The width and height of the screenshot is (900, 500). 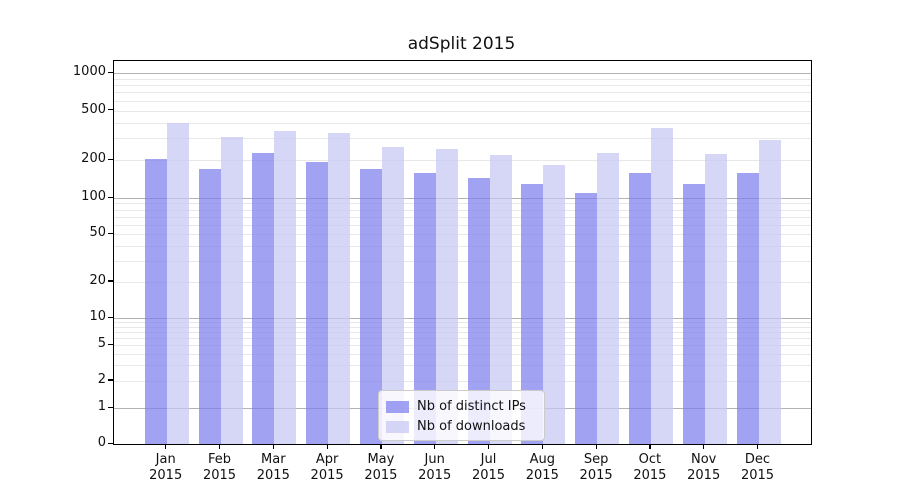 I want to click on y-tick-label: 2, so click(x=101, y=379).